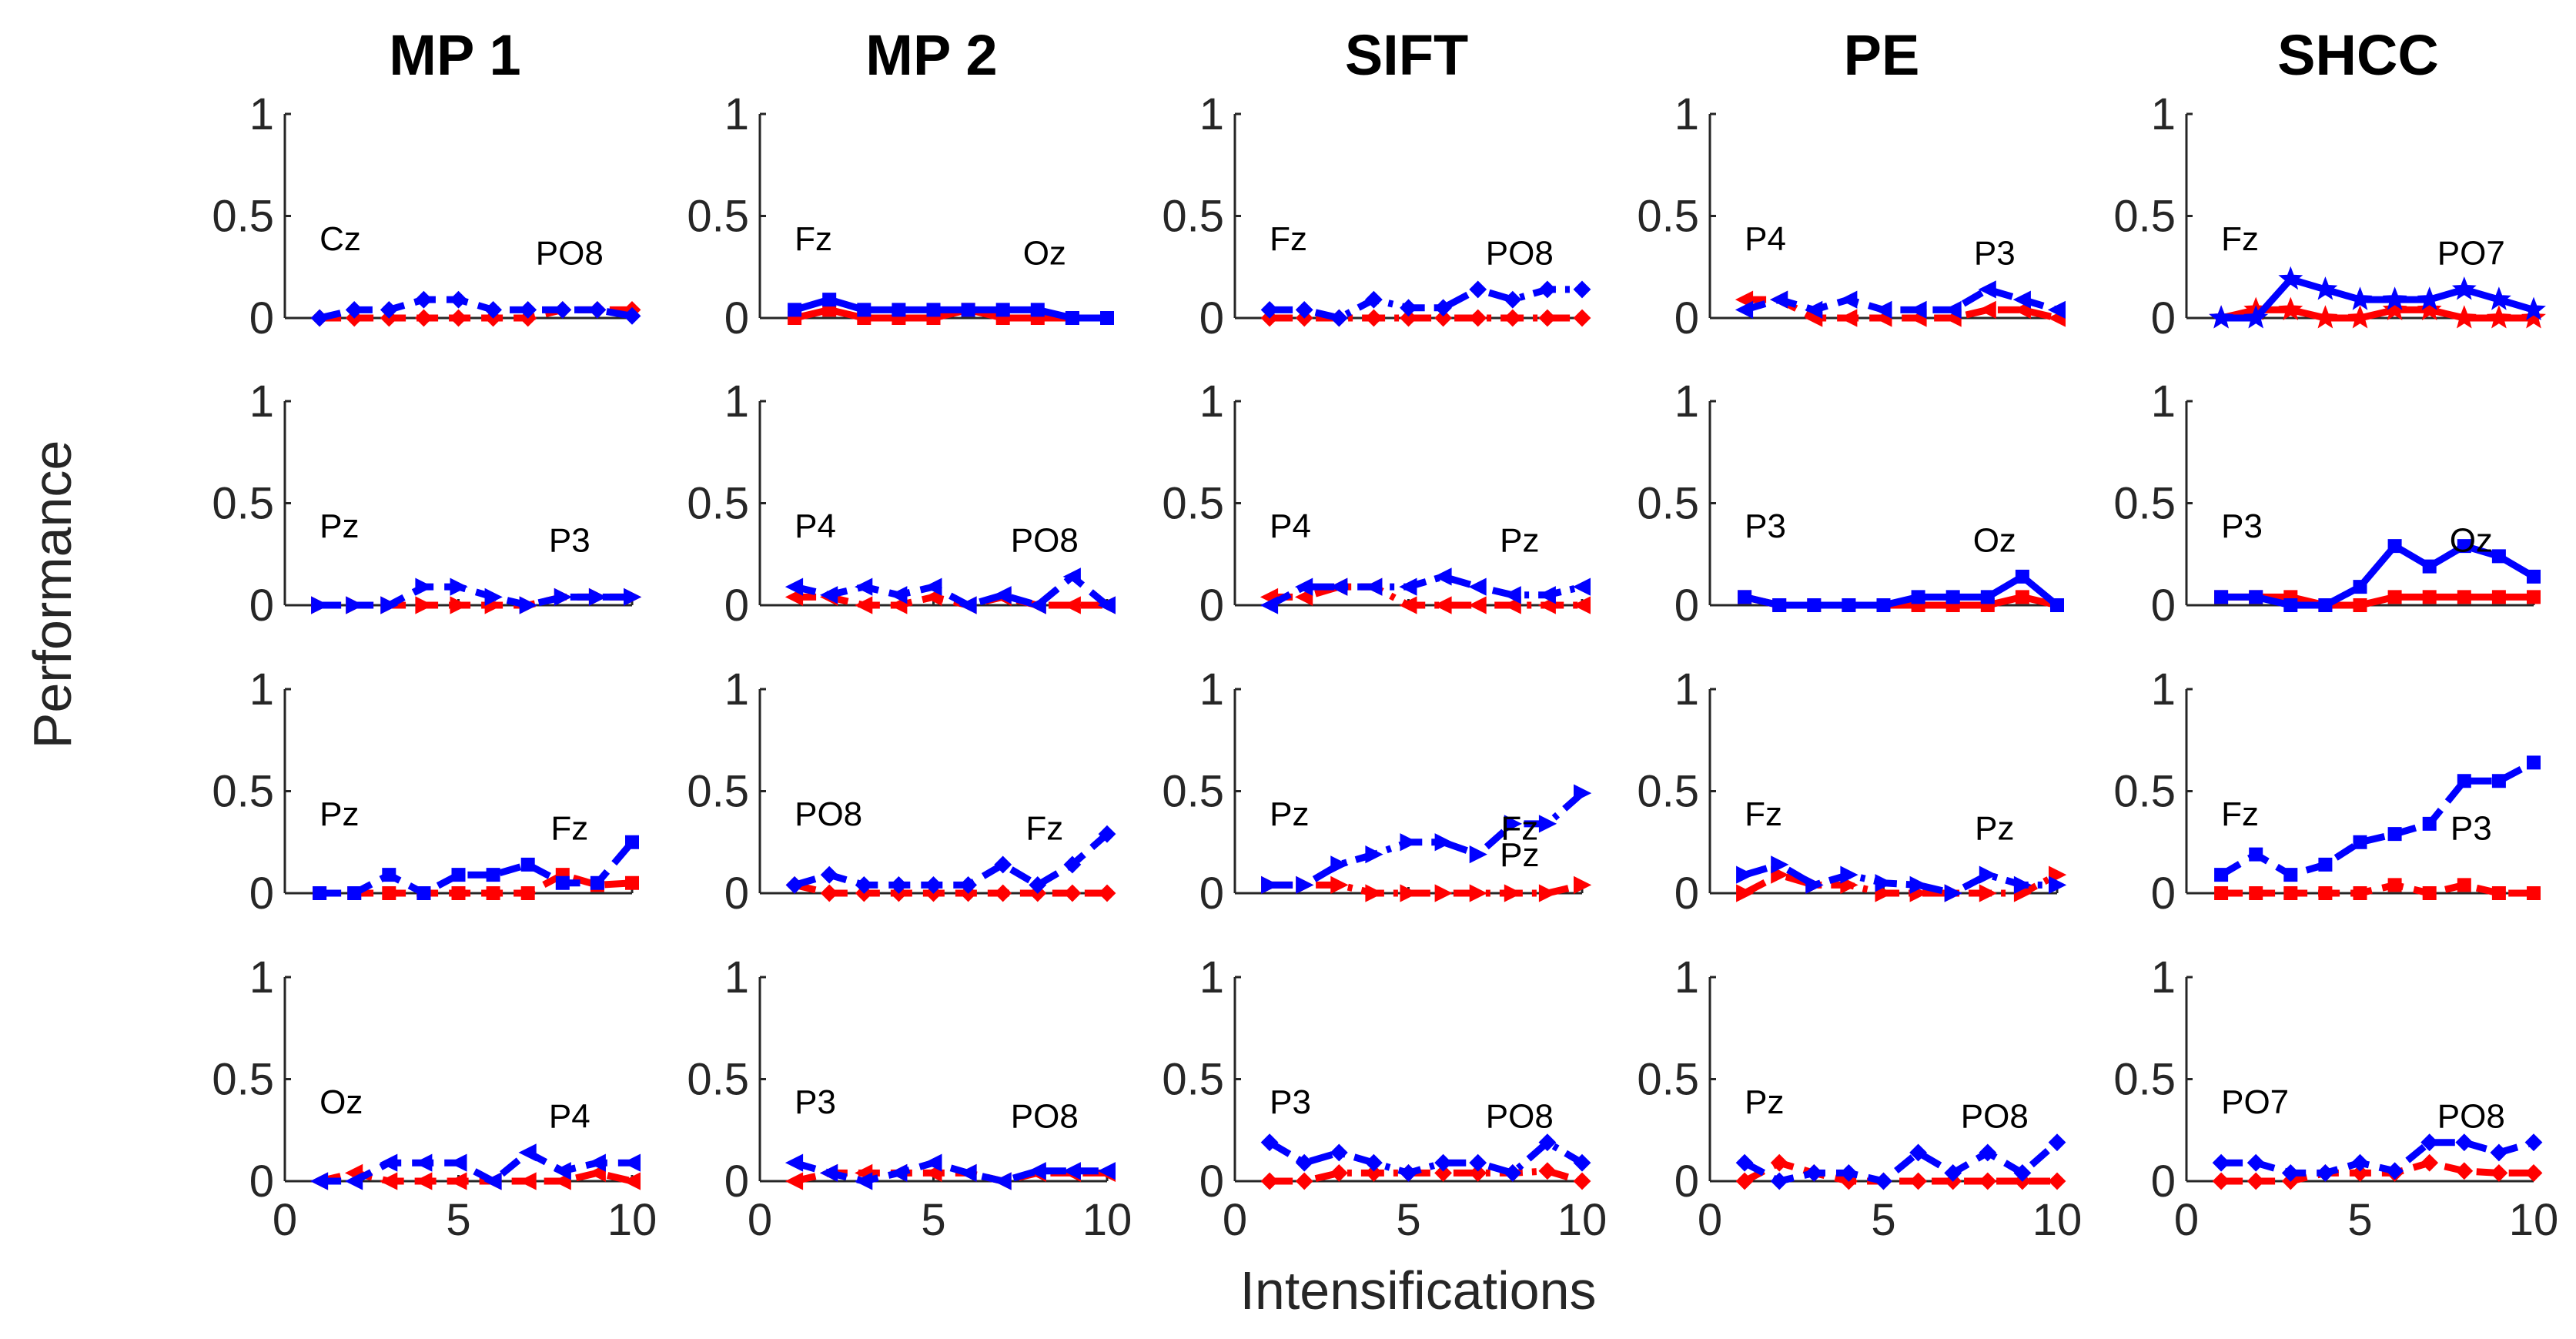 This screenshot has height=1339, width=2576. I want to click on channel-label: PO7, so click(2471, 253).